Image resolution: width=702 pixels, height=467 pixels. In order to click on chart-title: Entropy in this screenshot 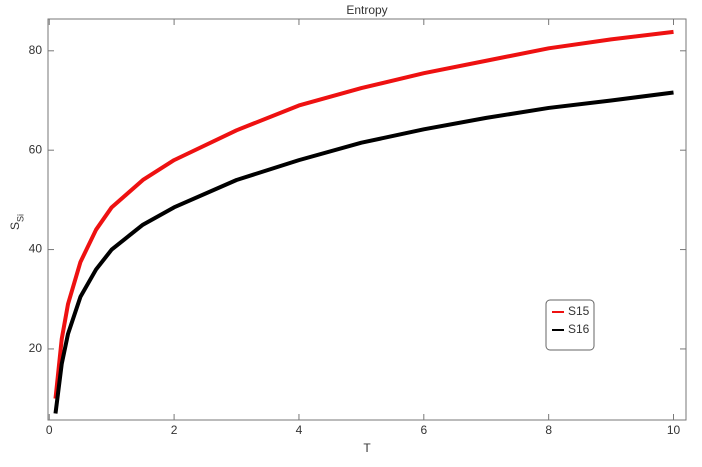, I will do `click(366, 10)`.